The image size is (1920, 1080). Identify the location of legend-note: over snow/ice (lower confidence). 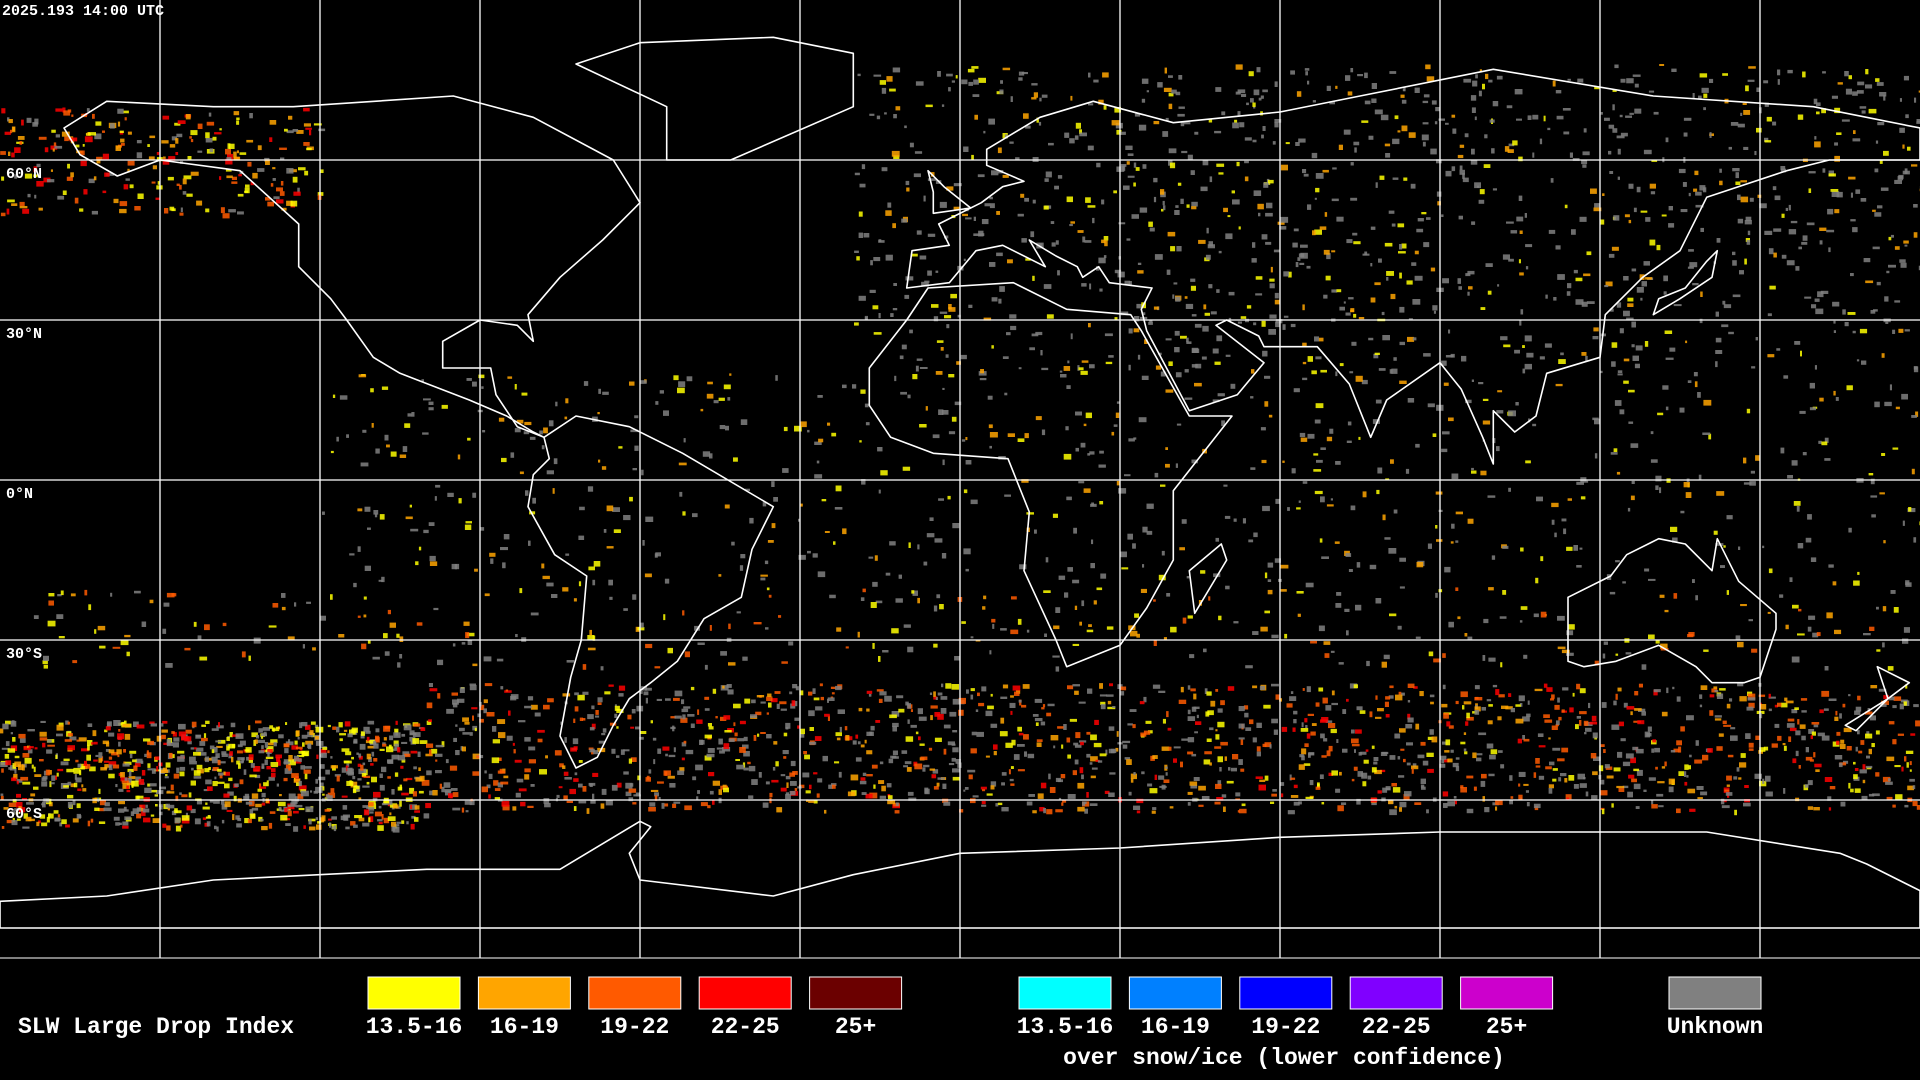
(1284, 1058).